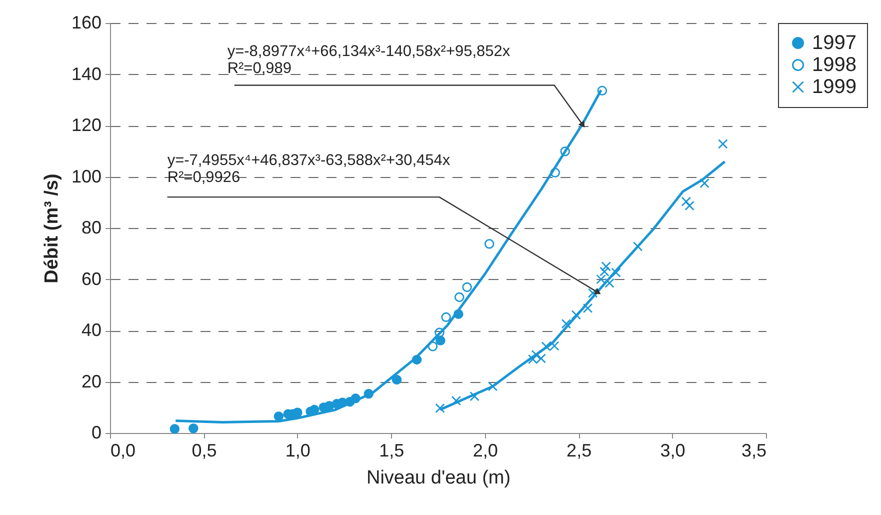 The width and height of the screenshot is (881, 515). Describe the element at coordinates (123, 450) in the screenshot. I see `x-tick-label: 0,0` at that location.